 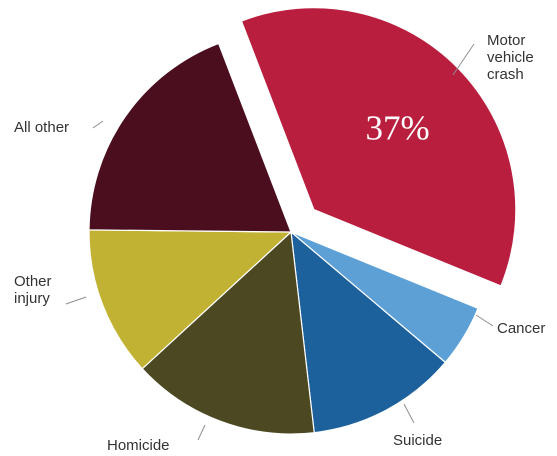 I want to click on data-labels: 37%, so click(x=397, y=128).